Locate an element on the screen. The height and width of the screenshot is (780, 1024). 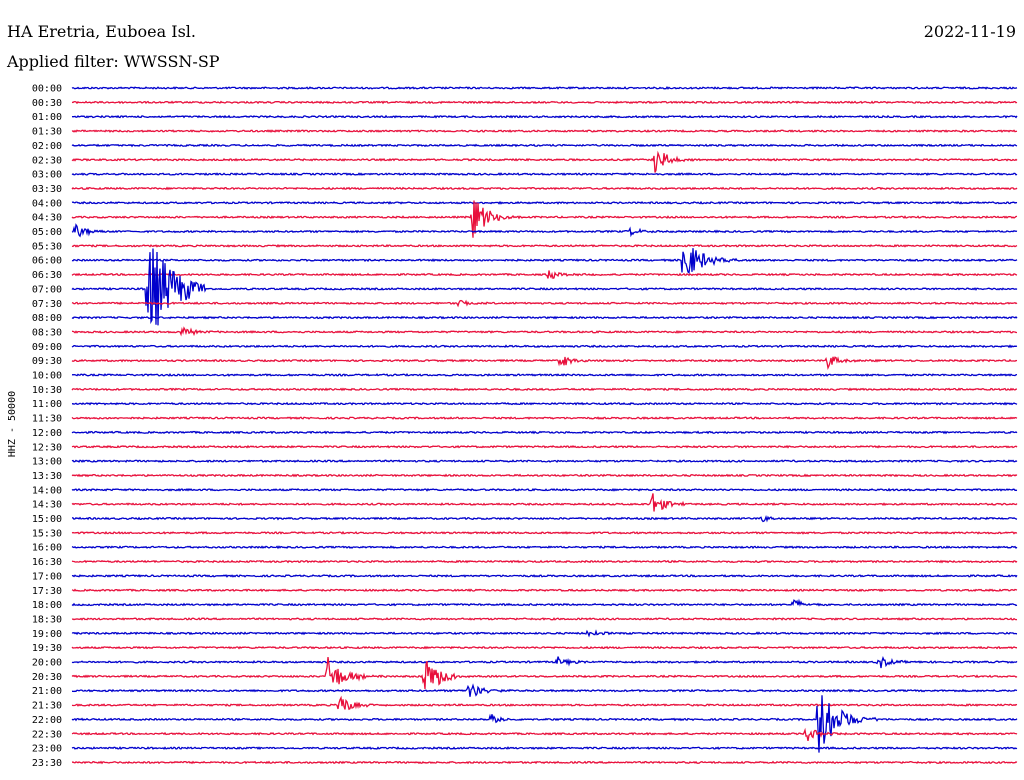
time-tick-label: 20:00 is located at coordinates (47, 663).